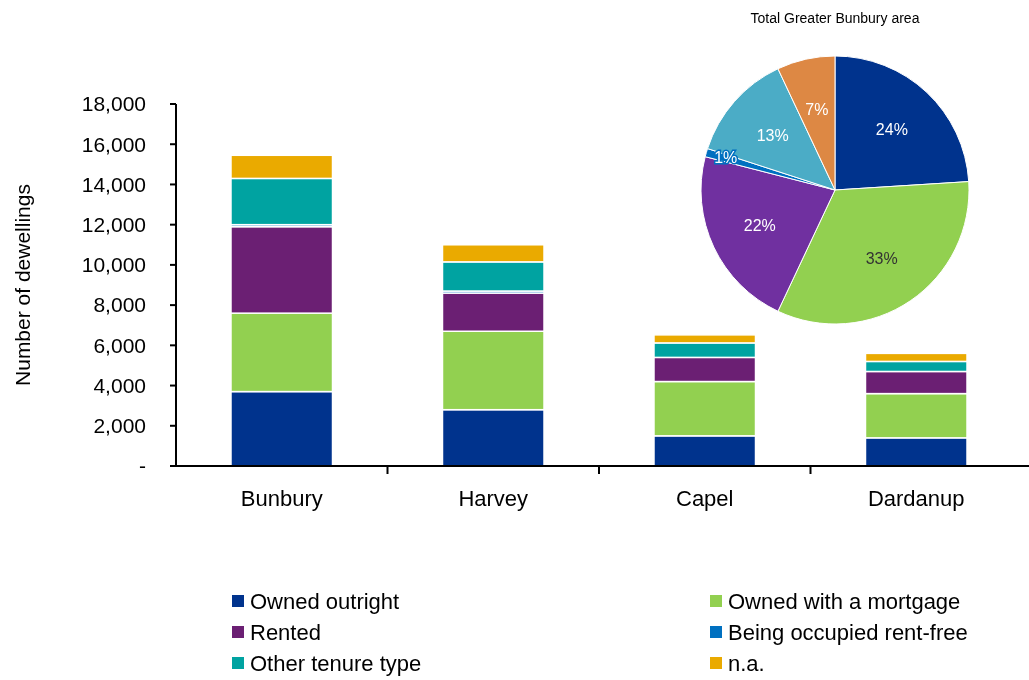  I want to click on legend-label: Owned outright, so click(325, 601).